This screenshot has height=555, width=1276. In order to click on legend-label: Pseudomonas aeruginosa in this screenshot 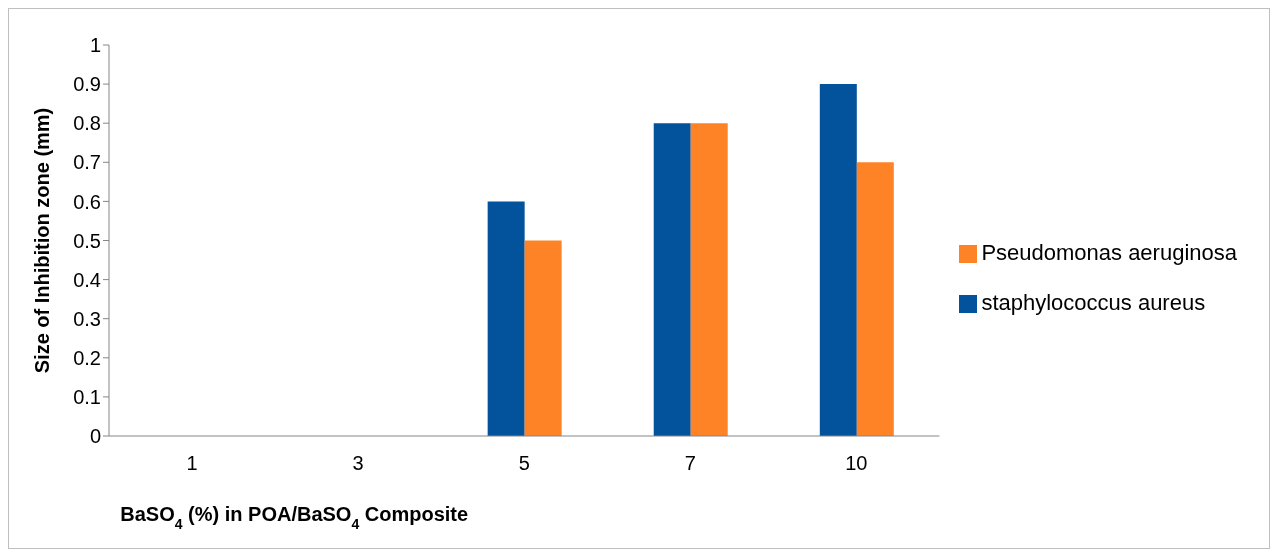, I will do `click(1109, 252)`.